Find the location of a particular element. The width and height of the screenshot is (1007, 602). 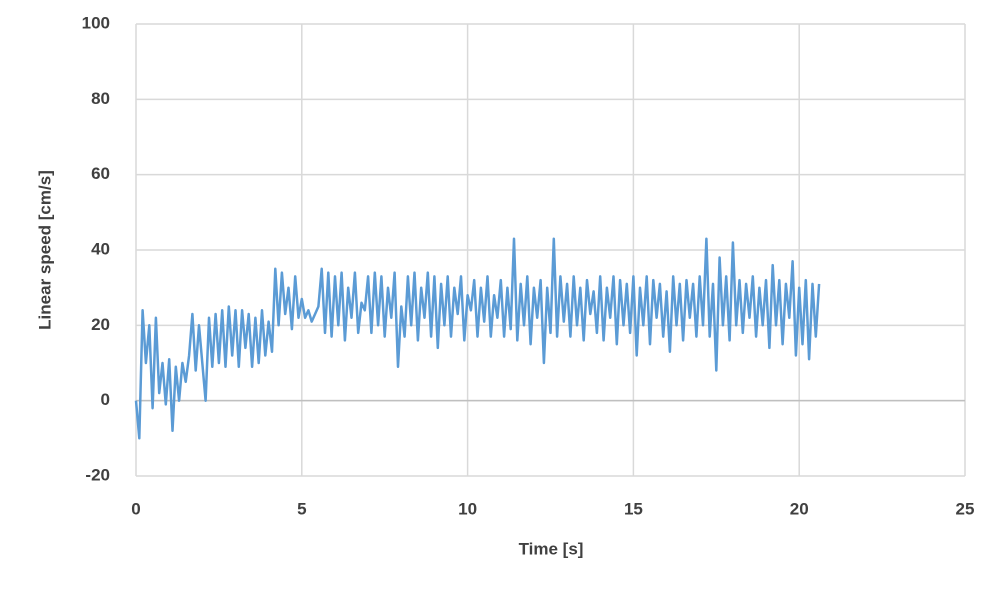

x-tick-label: 15 is located at coordinates (633, 508).